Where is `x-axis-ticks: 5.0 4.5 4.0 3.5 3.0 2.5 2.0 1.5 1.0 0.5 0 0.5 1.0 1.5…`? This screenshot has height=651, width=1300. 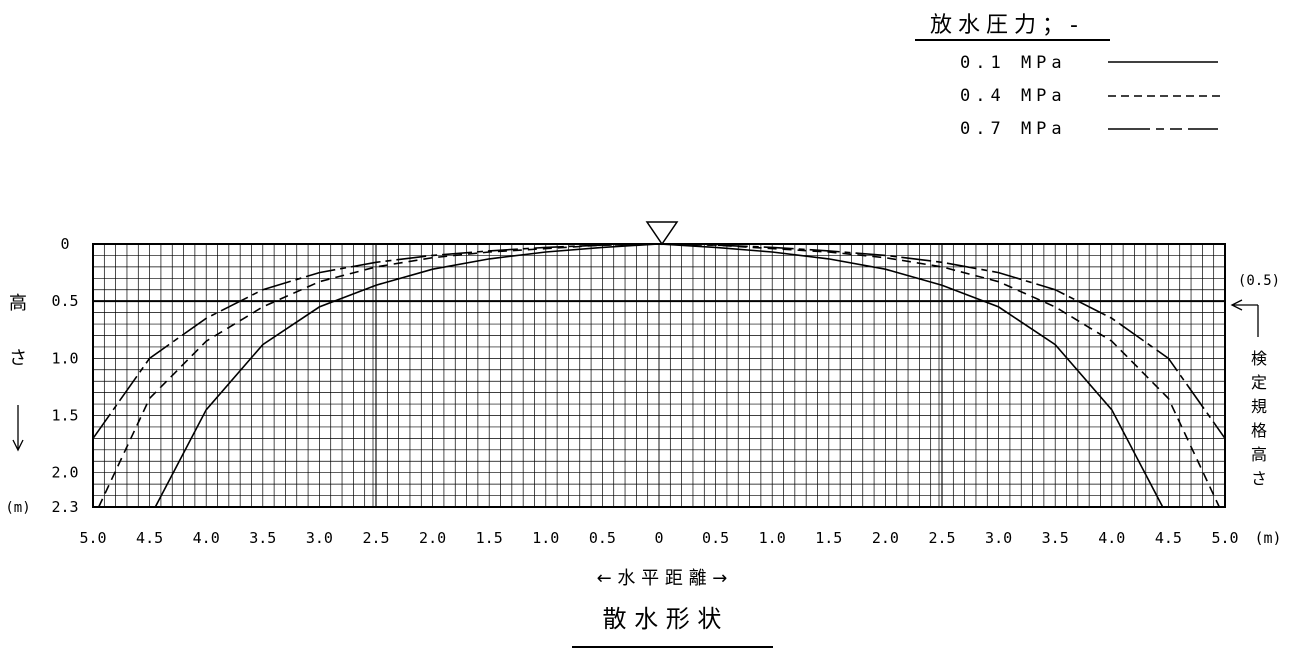 x-axis-ticks: 5.0 4.5 4.0 3.5 3.0 2.5 2.0 1.5 1.0 0.5 0 0.5 1.0 1.5… is located at coordinates (658, 538).